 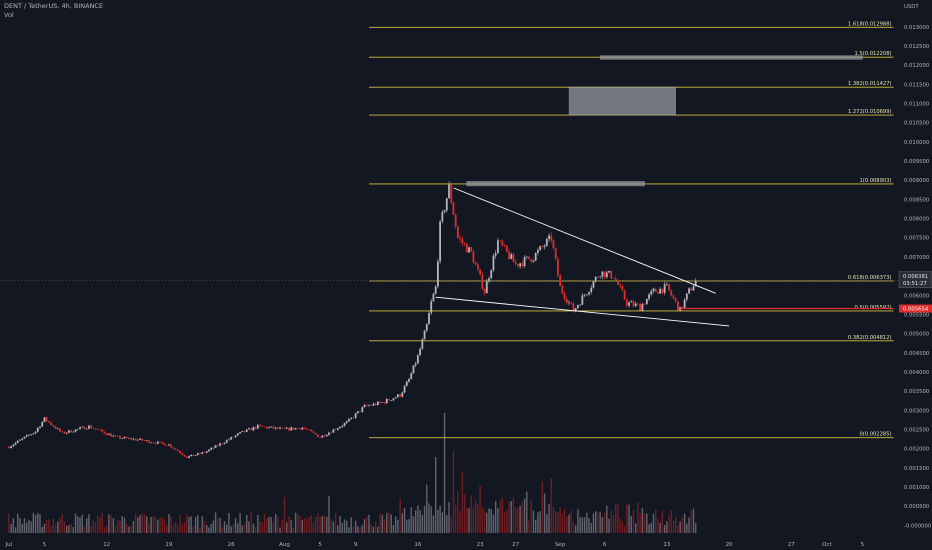 What do you see at coordinates (917, 469) in the screenshot?
I see `y-tick-label: 0.001500` at bounding box center [917, 469].